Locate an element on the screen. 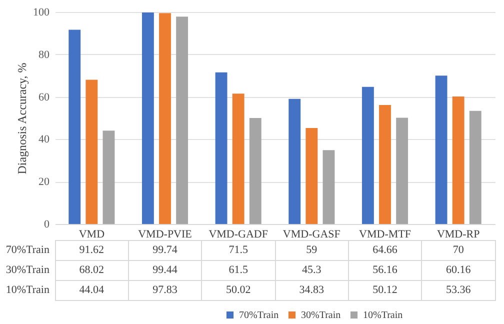 The height and width of the screenshot is (324, 504). data-label: 71.5 is located at coordinates (238, 250).